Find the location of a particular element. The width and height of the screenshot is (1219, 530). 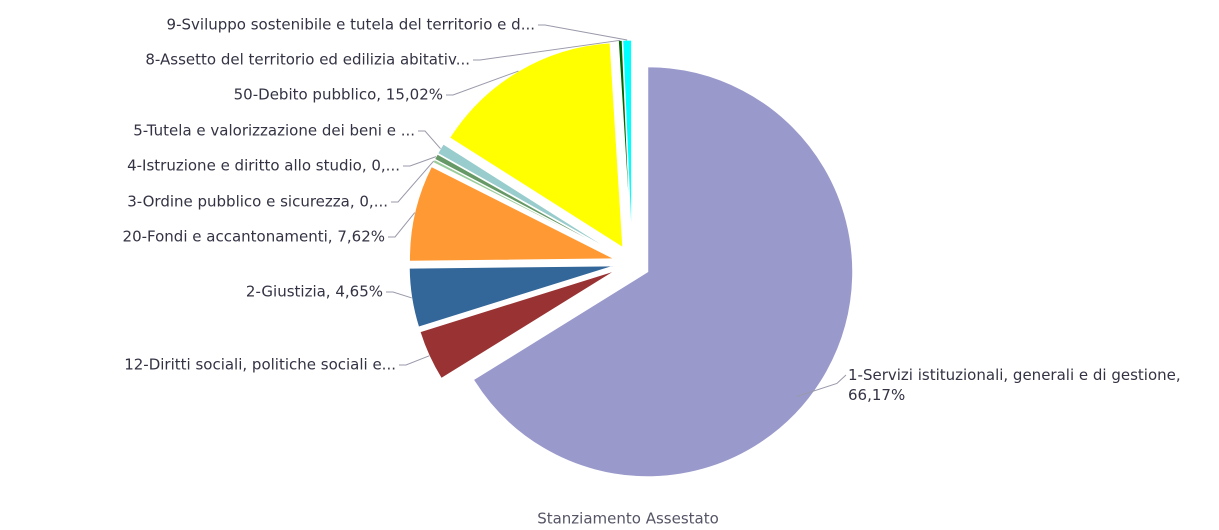

chart-title: Stanziamento Assestato is located at coordinates (628, 519).